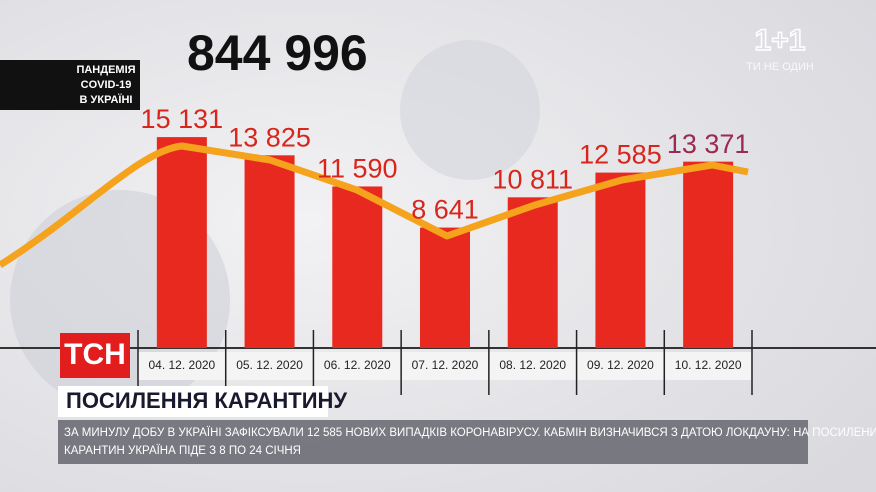  I want to click on headline-box, so click(193, 401).